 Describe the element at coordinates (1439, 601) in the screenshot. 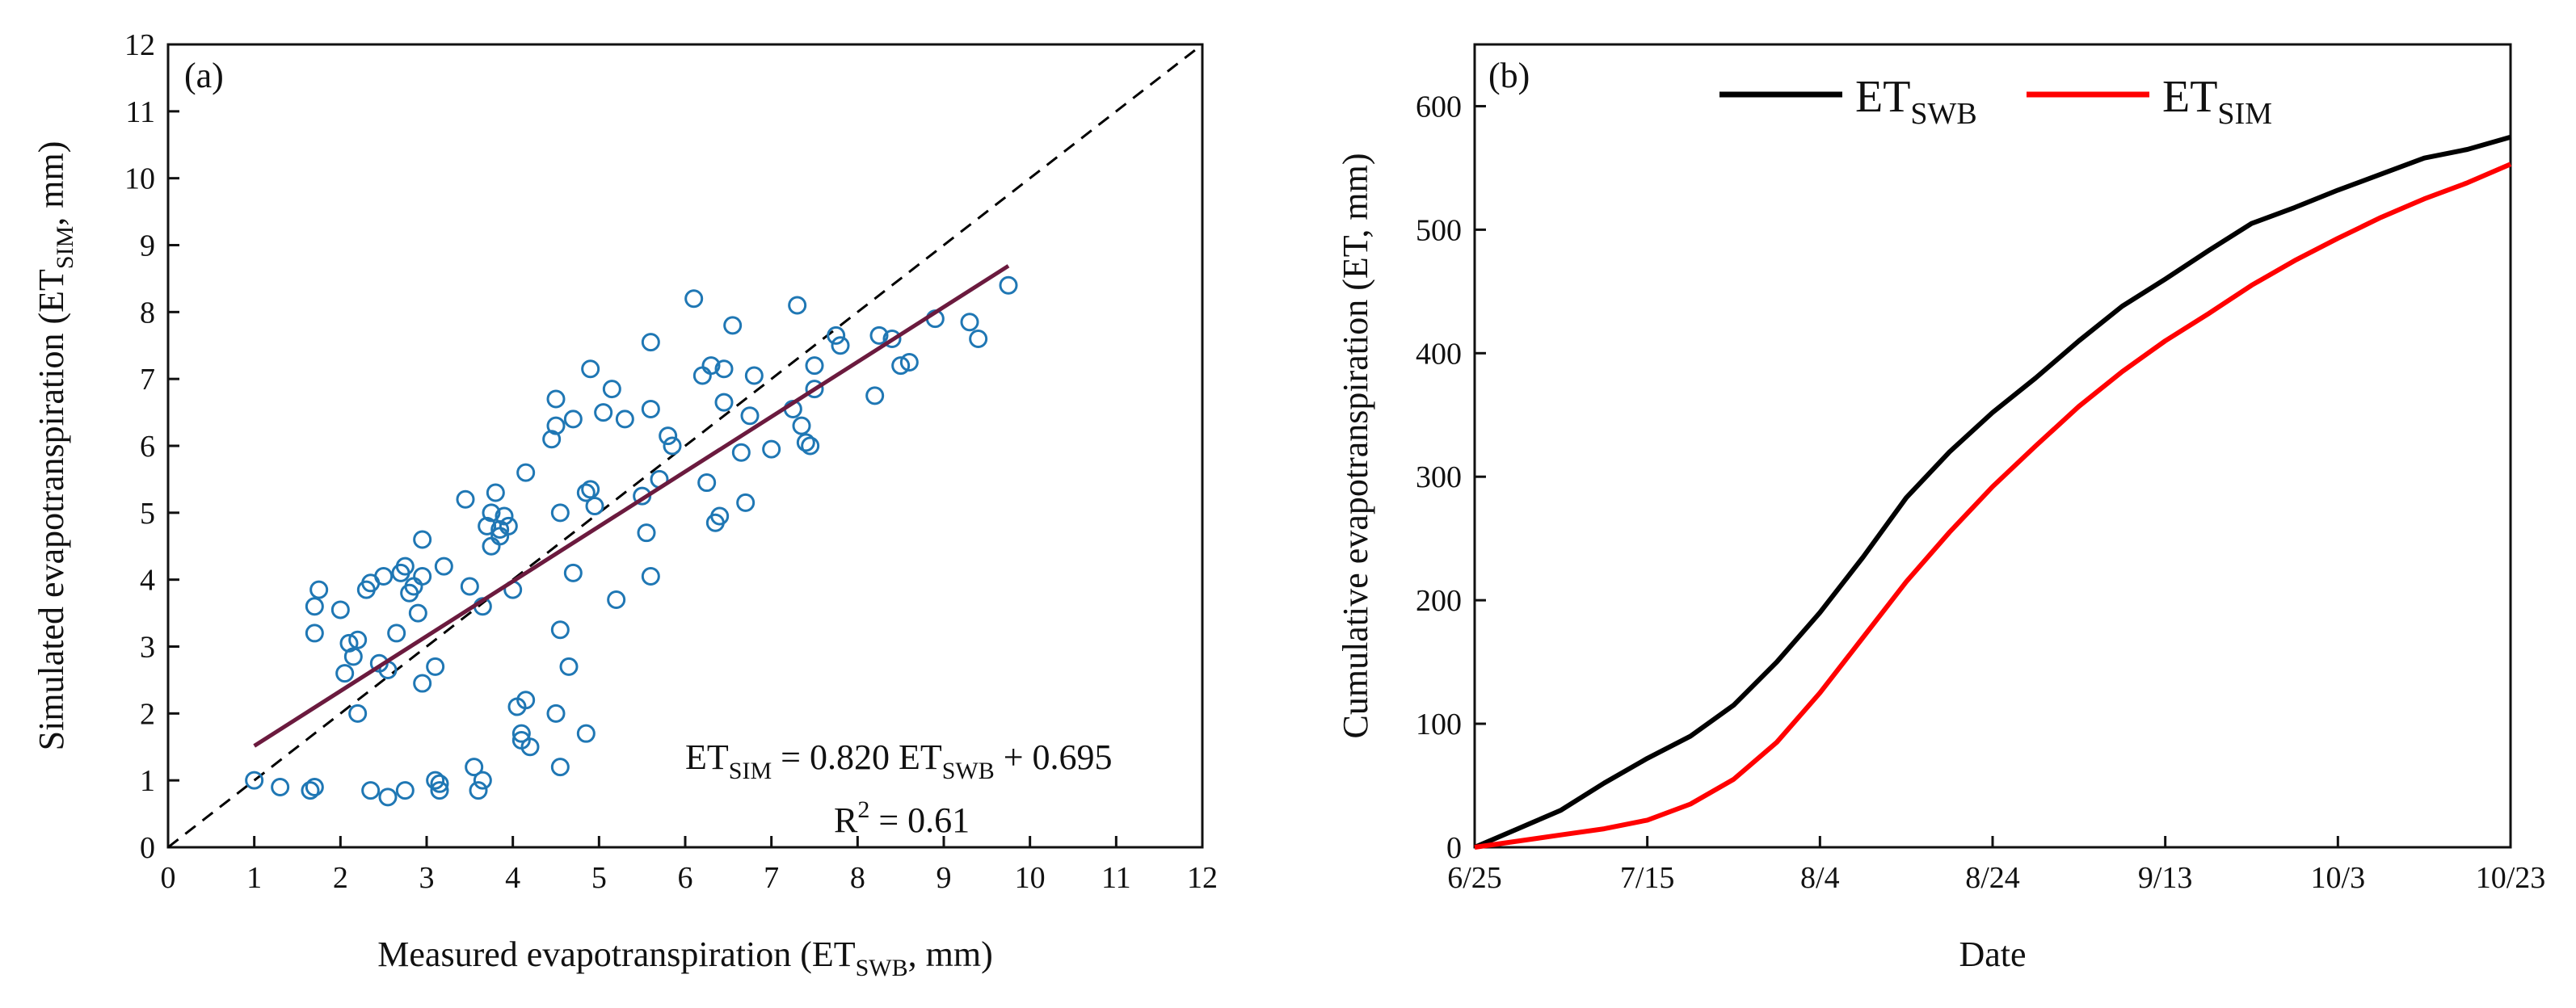

I see `y-tick-label: 200` at that location.